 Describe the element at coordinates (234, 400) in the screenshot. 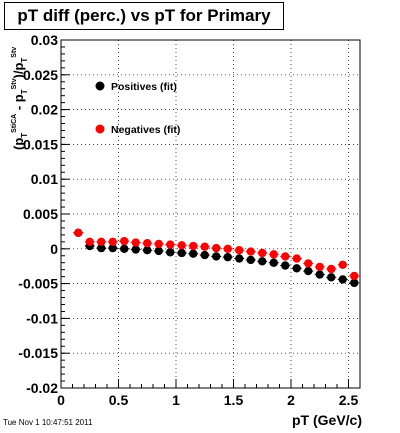

I see `x-tick-label: 1.5` at that location.